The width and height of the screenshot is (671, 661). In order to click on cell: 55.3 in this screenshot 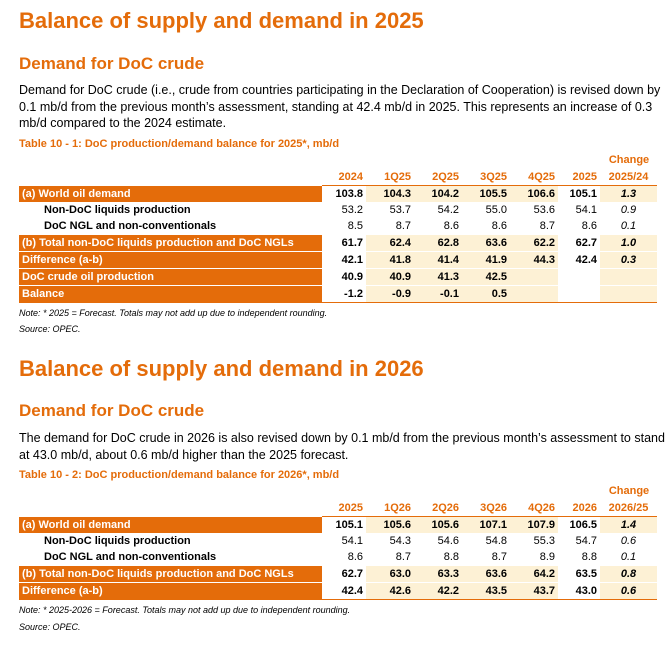, I will do `click(534, 541)`.